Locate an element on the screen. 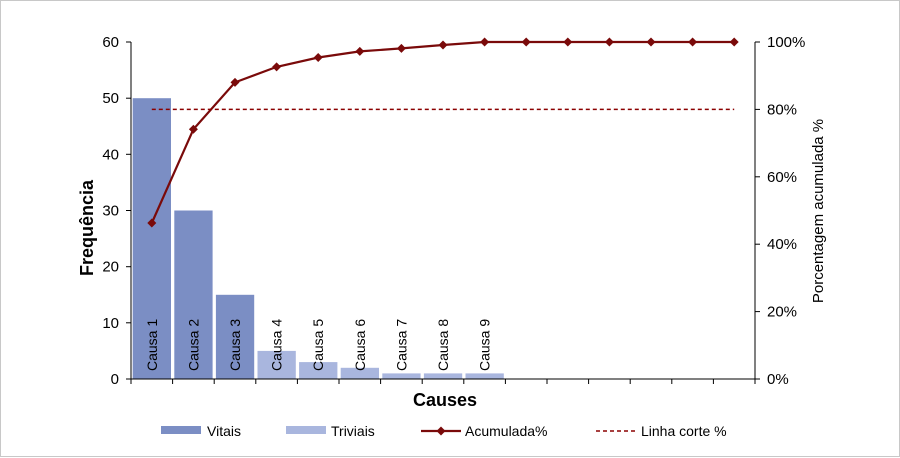  y-tick-label: 10 is located at coordinates (110, 323).